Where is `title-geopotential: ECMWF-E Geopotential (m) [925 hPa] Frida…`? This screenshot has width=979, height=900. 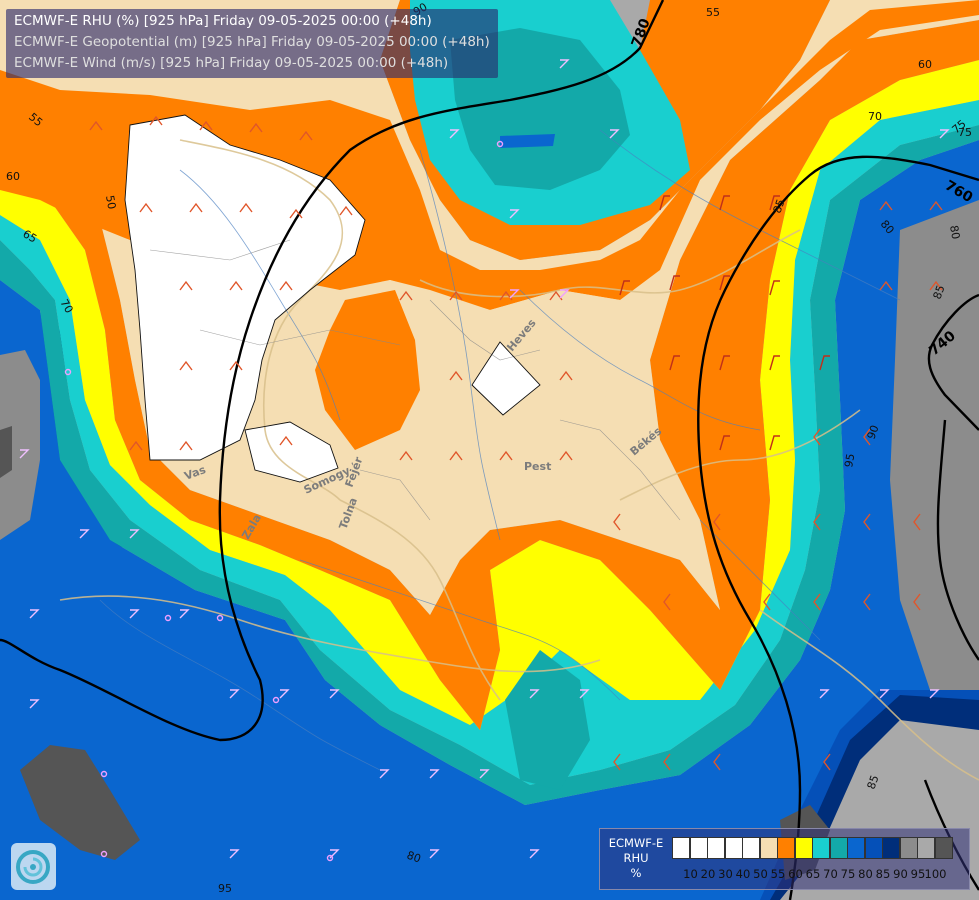 title-geopotential: ECMWF-E Geopotential (m) [925 hPa] Frida… is located at coordinates (252, 42).